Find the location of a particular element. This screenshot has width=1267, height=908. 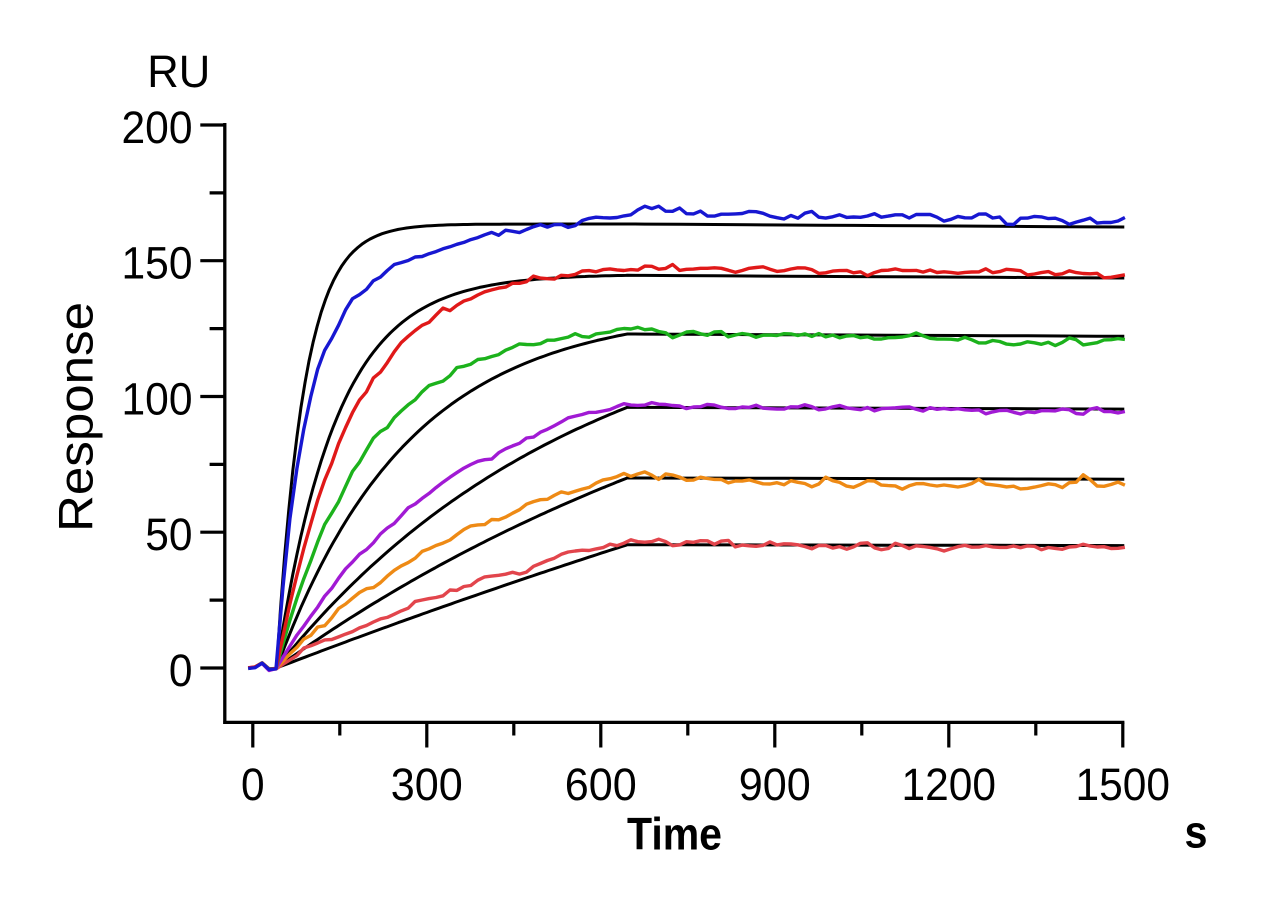

svg-text: s is located at coordinates (1196, 832).